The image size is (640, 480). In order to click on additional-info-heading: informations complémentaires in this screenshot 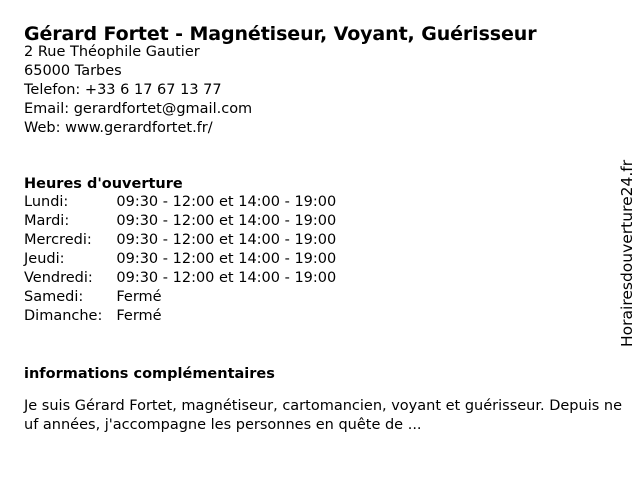, I will do `click(149, 374)`.